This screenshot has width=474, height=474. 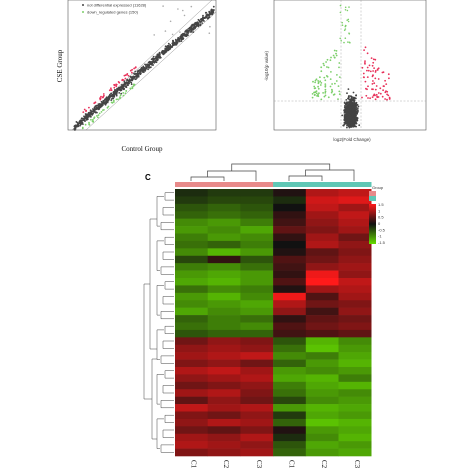 I want to click on volcano-y-axis-label: -log10(p value), so click(x=266, y=65).